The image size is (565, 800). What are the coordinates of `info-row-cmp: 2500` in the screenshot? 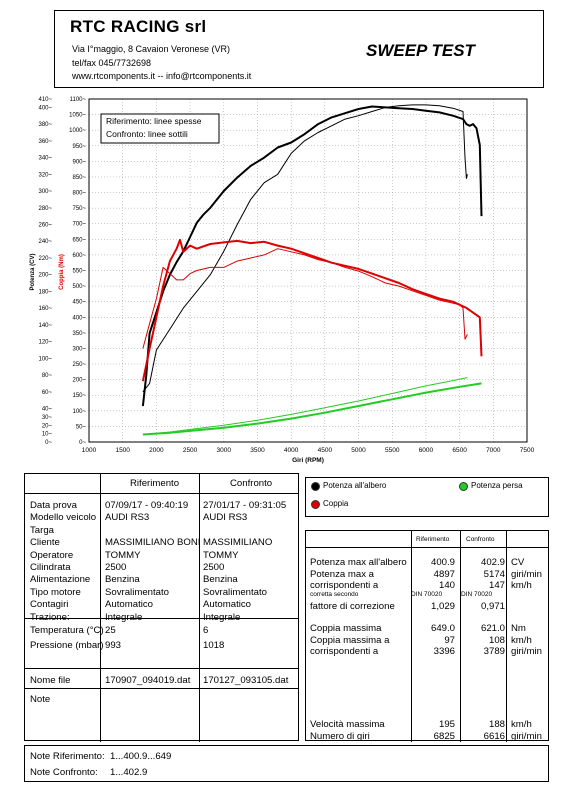 It's located at (214, 567).